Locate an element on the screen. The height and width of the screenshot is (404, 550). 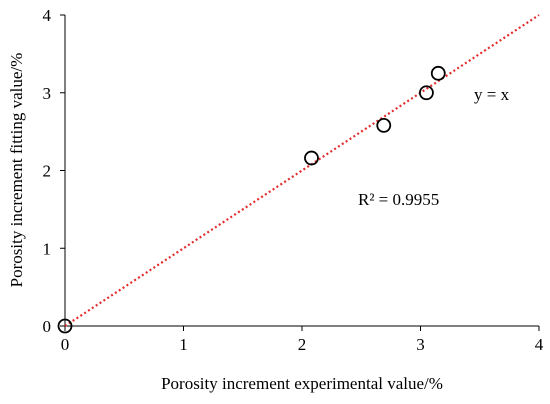
r-squared-label: R² = 0.9955 is located at coordinates (398, 199).